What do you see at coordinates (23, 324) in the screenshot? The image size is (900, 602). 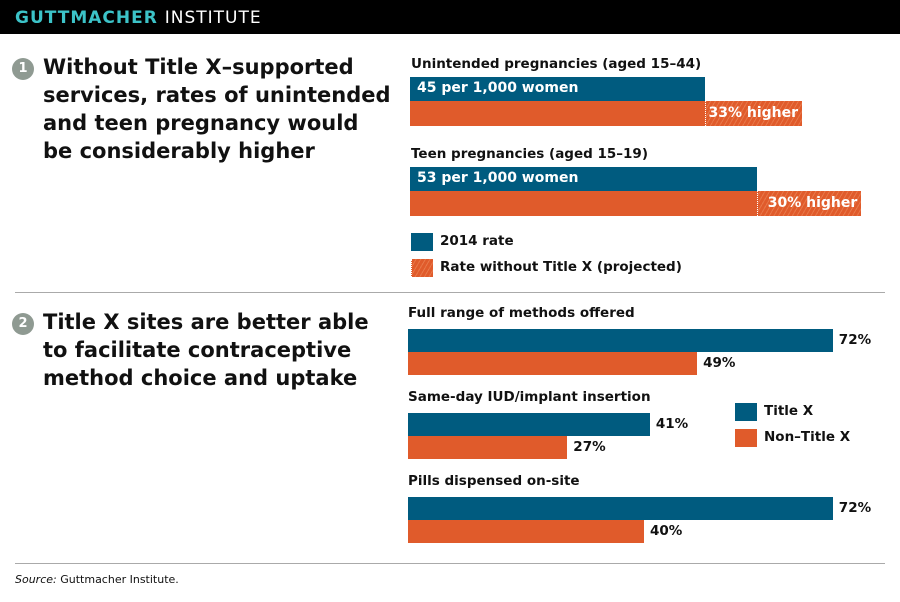 I see `section-2-number-icon: 2` at bounding box center [23, 324].